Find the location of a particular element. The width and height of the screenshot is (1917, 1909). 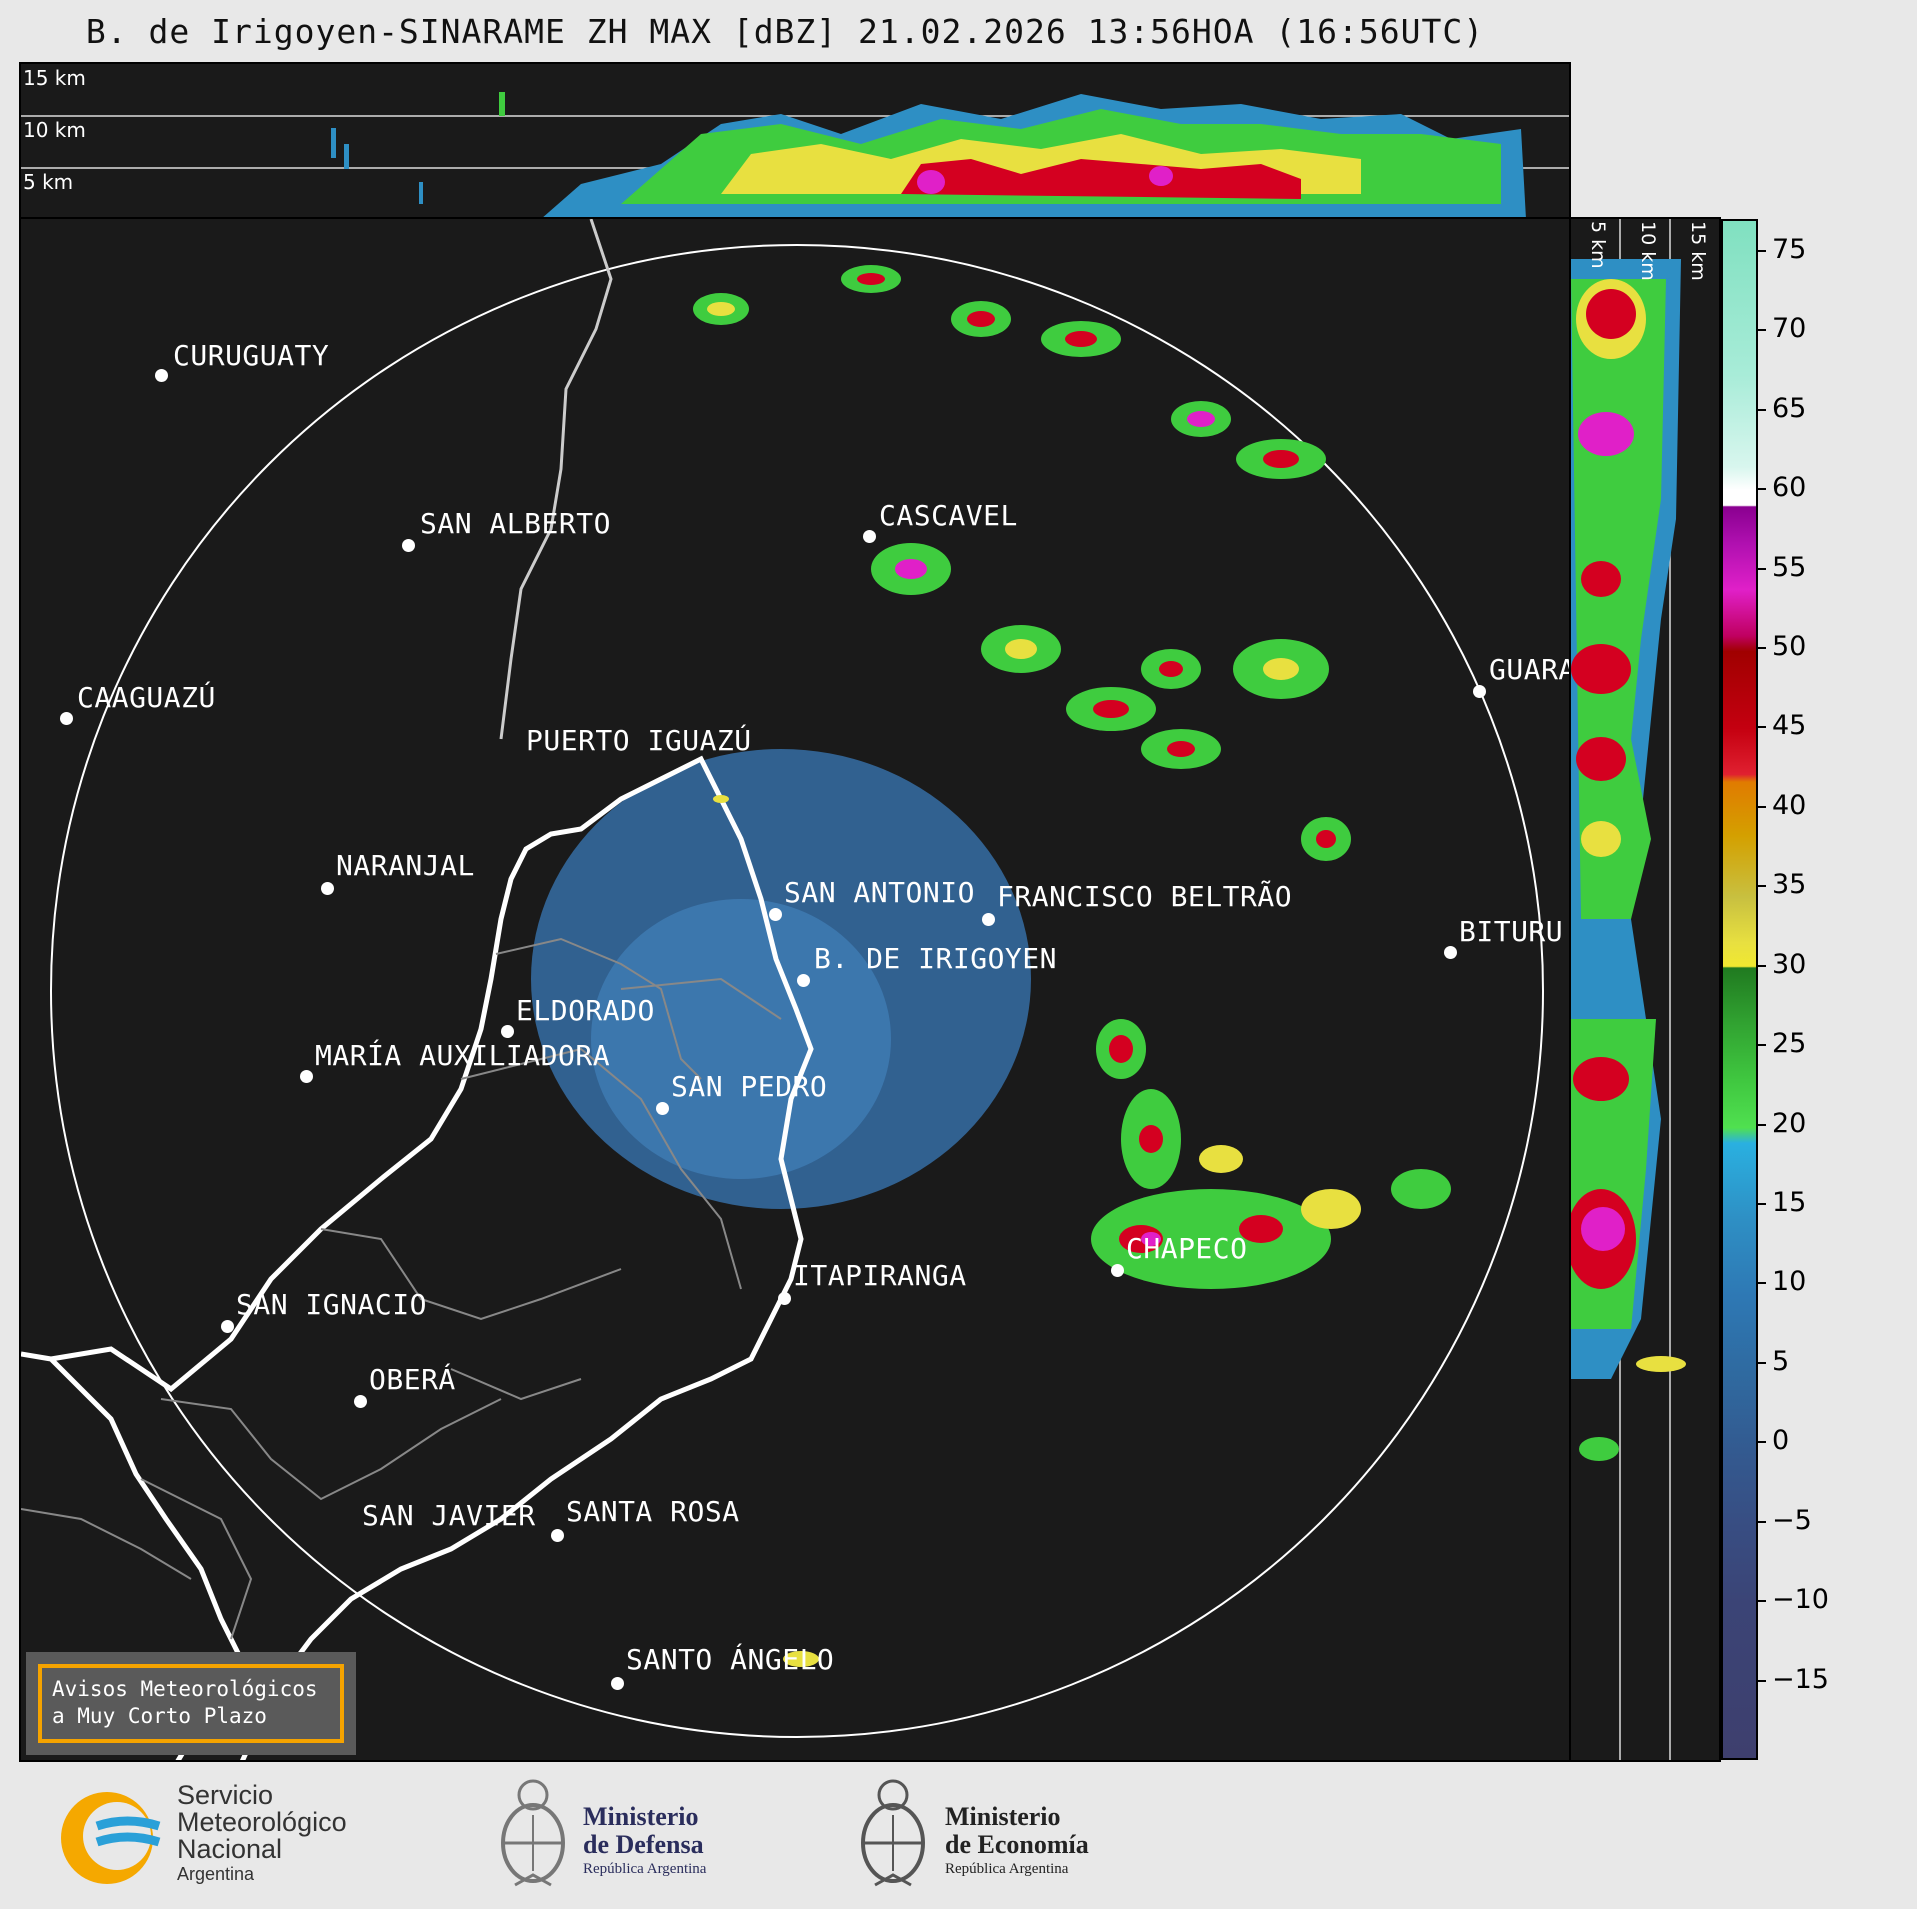

city-label-b-de-irigoyen: B. DE IRIGOYEN is located at coordinates (936, 958).